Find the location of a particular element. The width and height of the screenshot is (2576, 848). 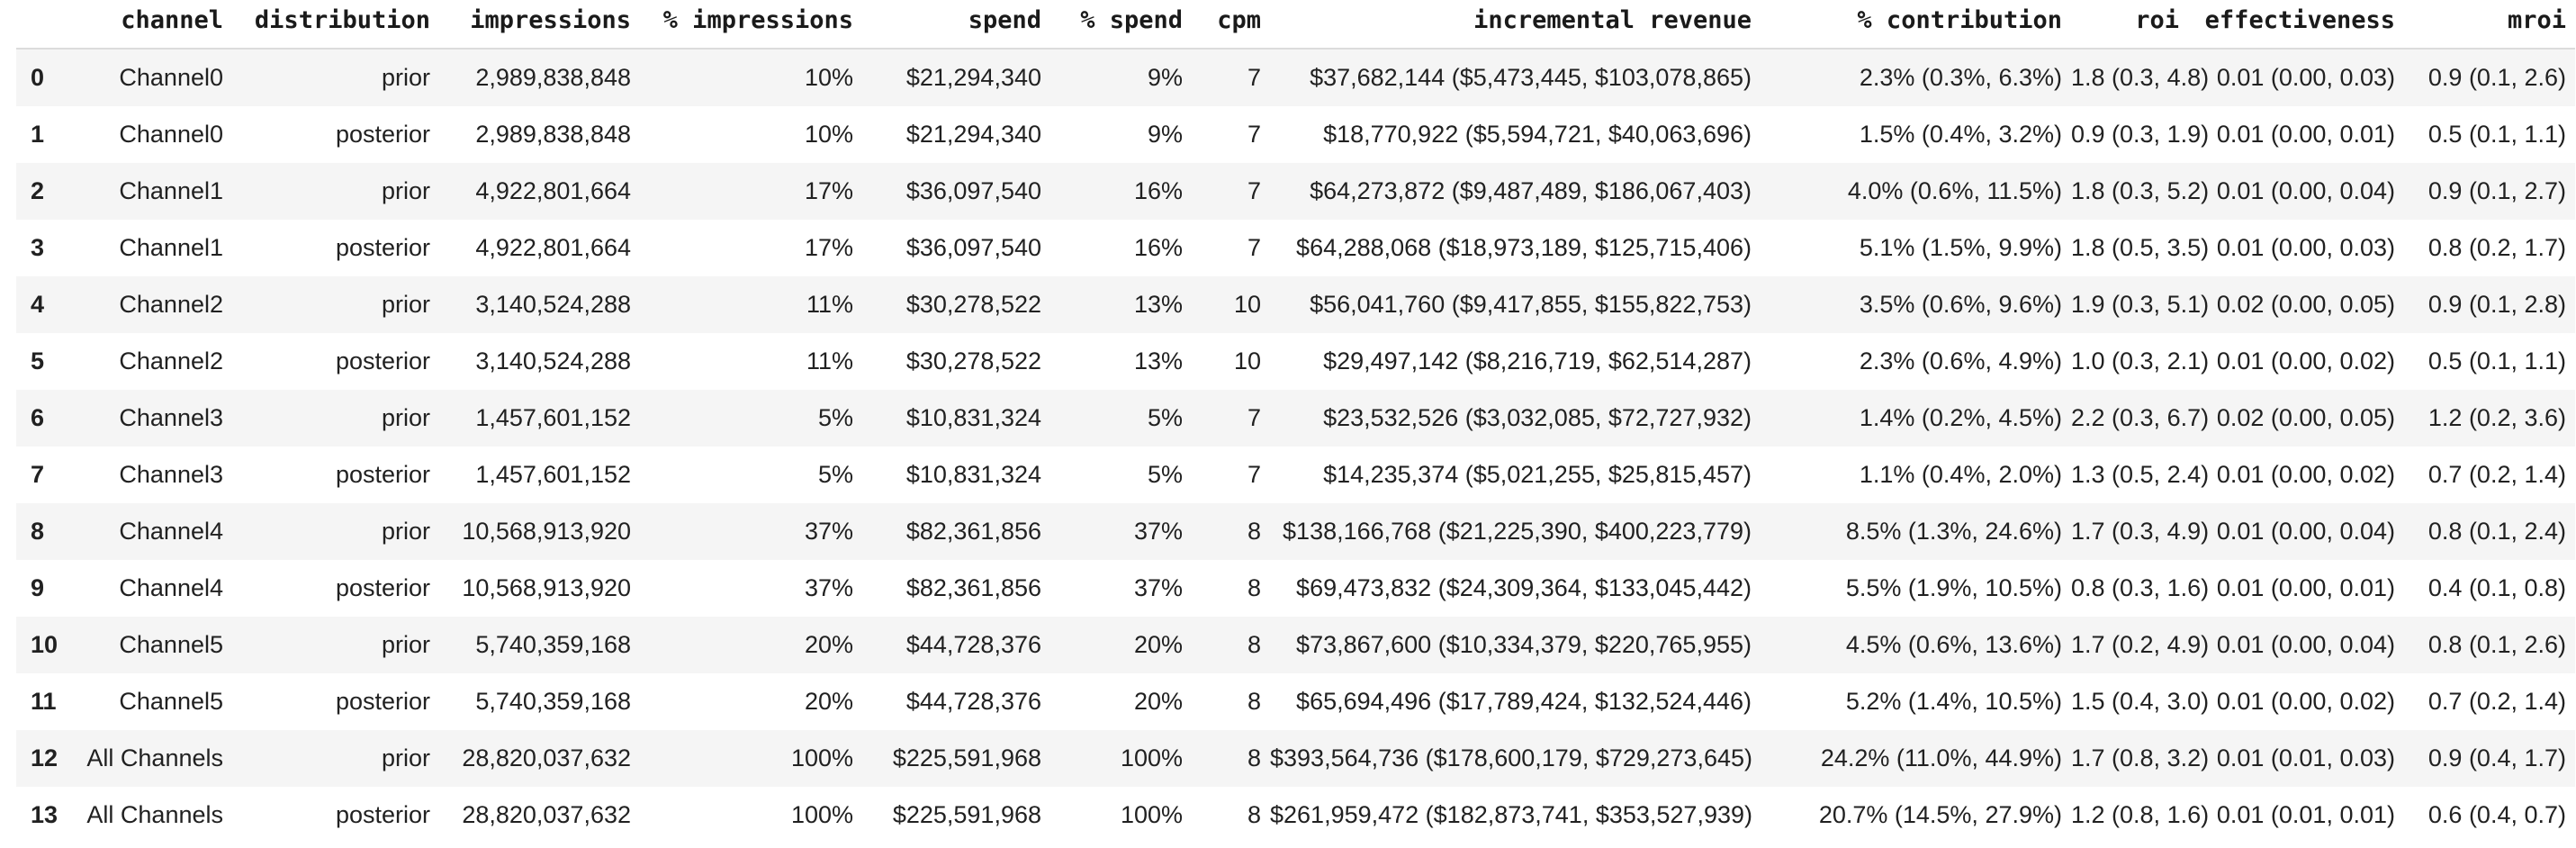

column-header-spend: spend is located at coordinates (956, 25).